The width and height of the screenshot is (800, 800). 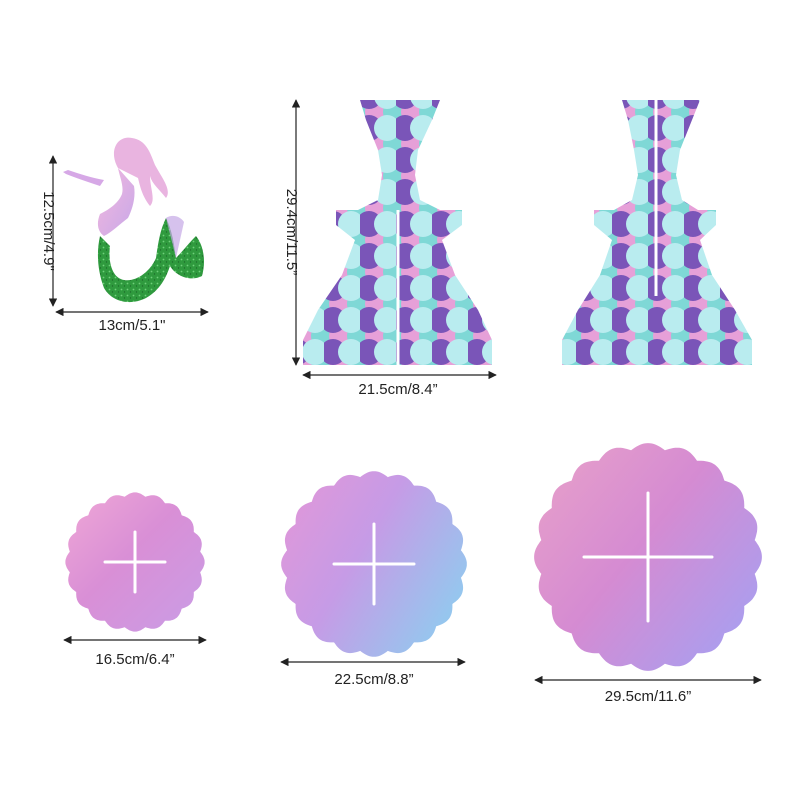 What do you see at coordinates (397, 232) in the screenshot?
I see `stand-frame-front` at bounding box center [397, 232].